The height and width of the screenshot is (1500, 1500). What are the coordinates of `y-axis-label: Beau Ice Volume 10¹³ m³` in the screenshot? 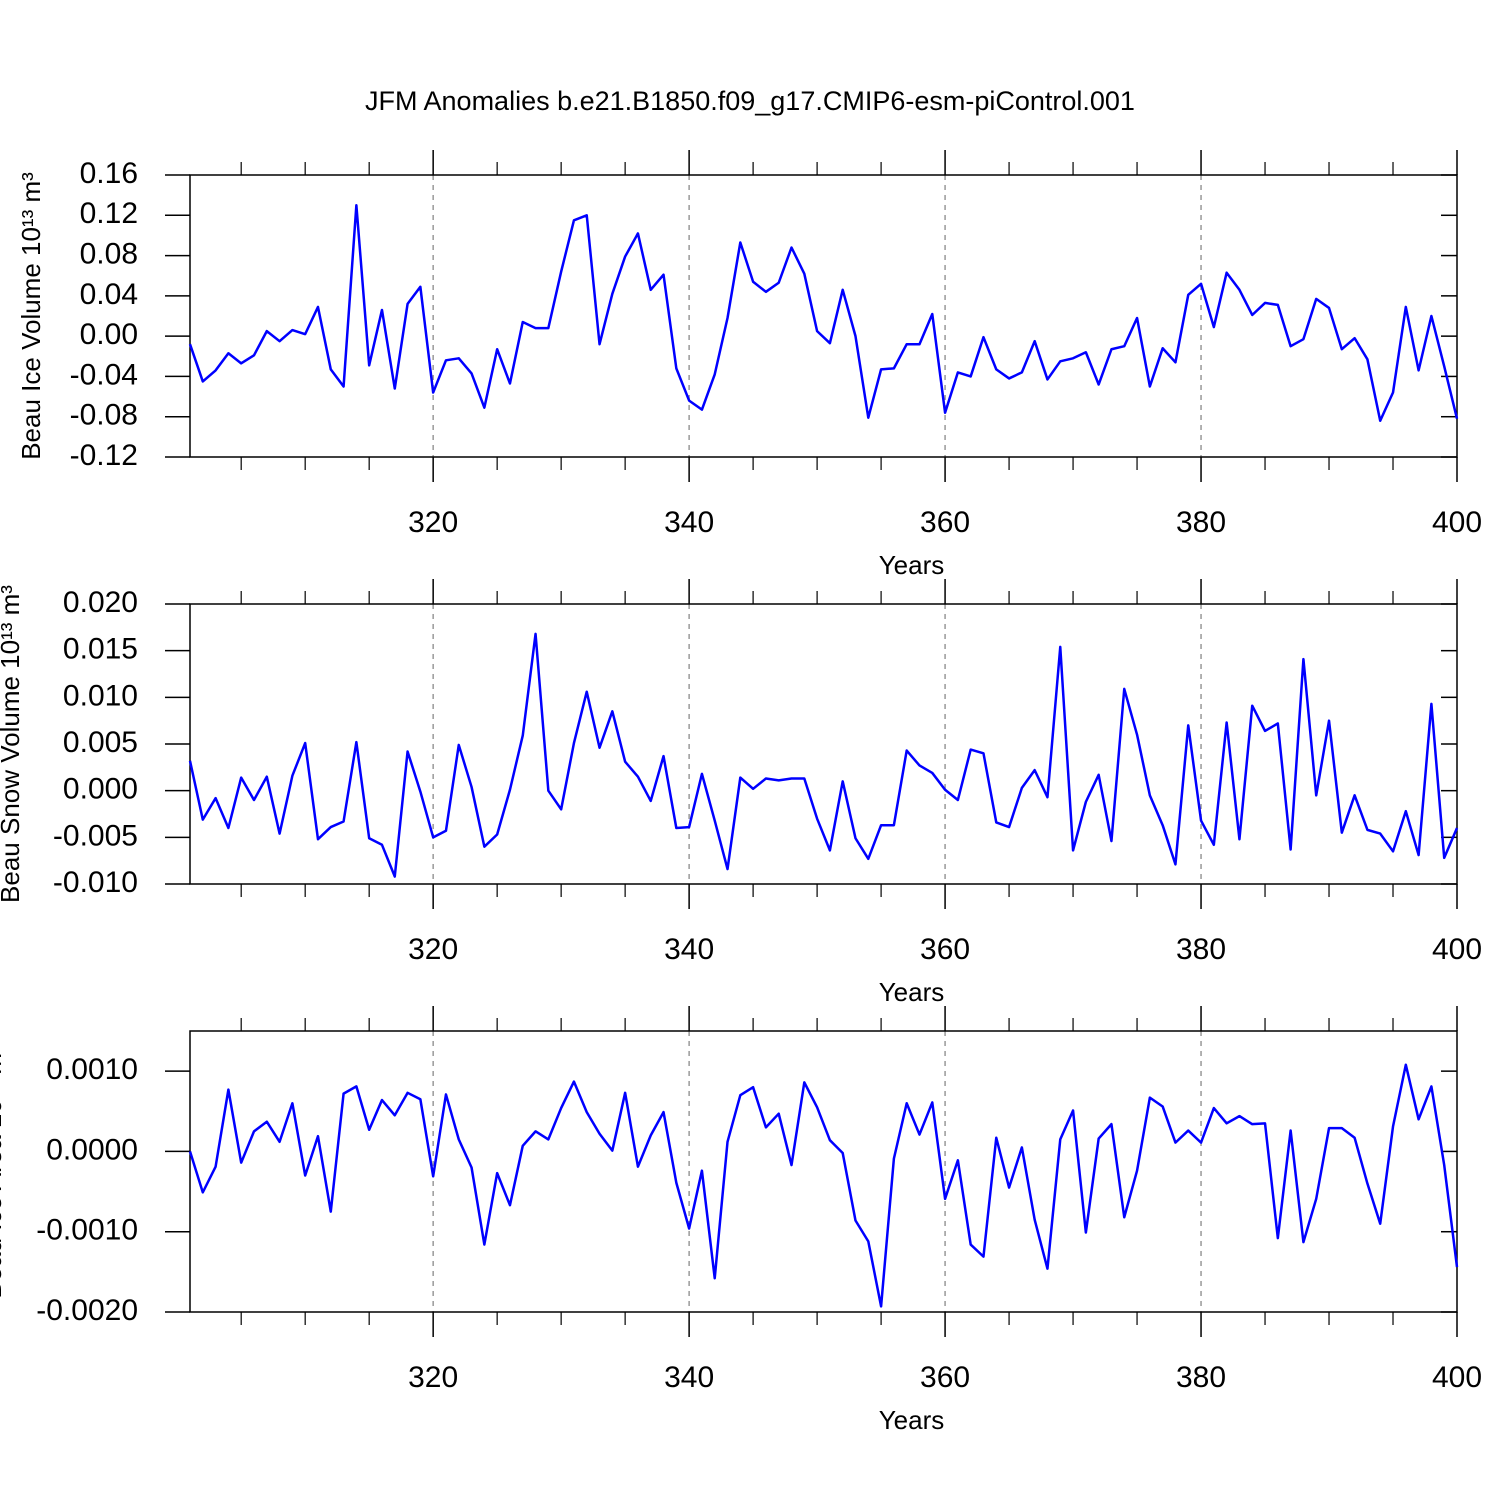 It's located at (31, 316).